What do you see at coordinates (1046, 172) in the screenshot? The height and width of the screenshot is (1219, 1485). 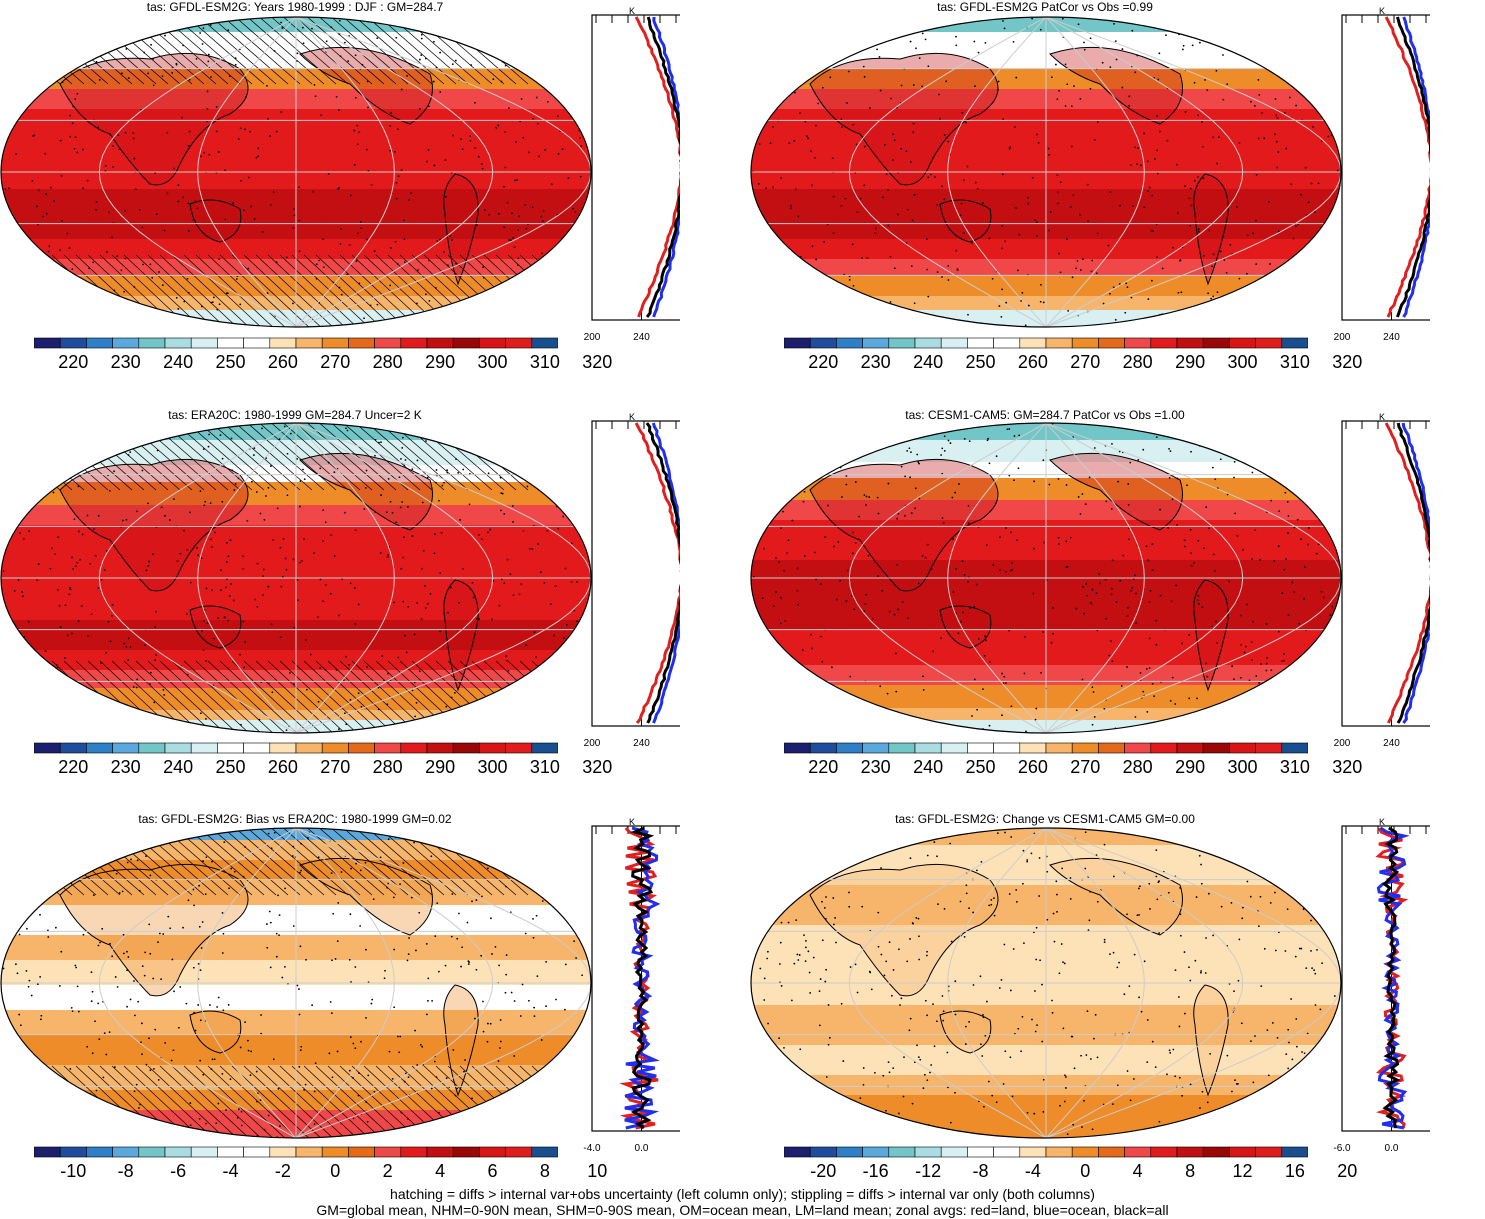 I see `map-border` at bounding box center [1046, 172].